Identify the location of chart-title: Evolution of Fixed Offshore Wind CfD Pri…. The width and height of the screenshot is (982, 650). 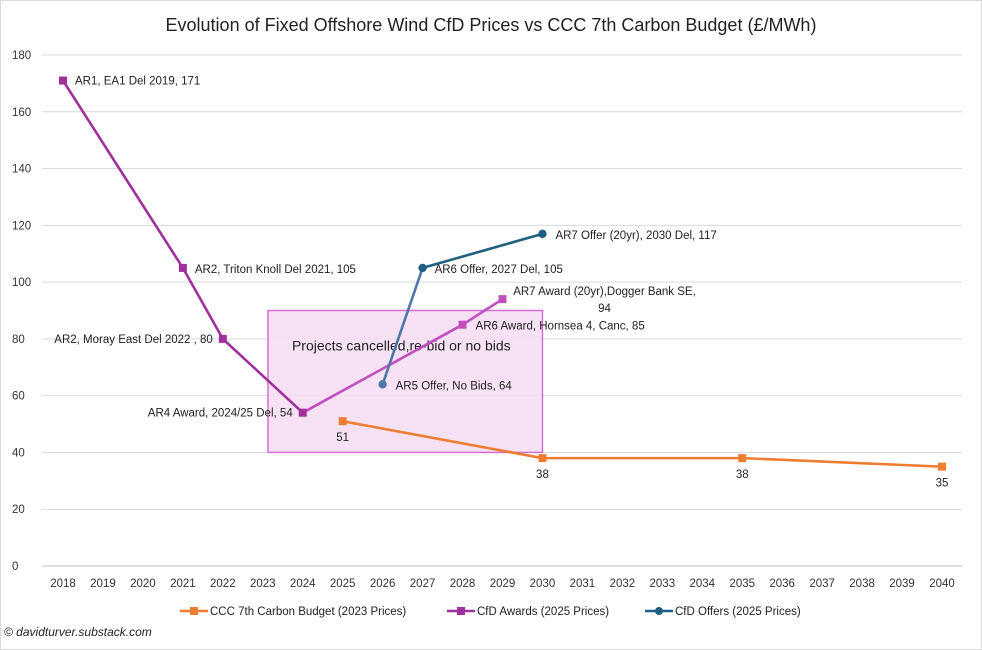
(491, 25).